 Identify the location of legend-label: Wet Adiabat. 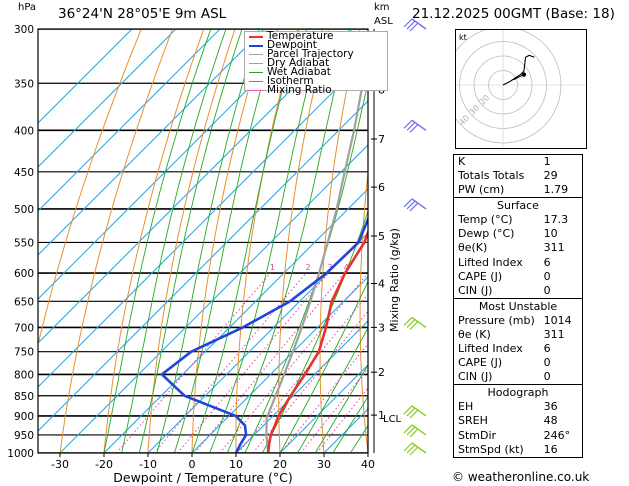
(299, 72).